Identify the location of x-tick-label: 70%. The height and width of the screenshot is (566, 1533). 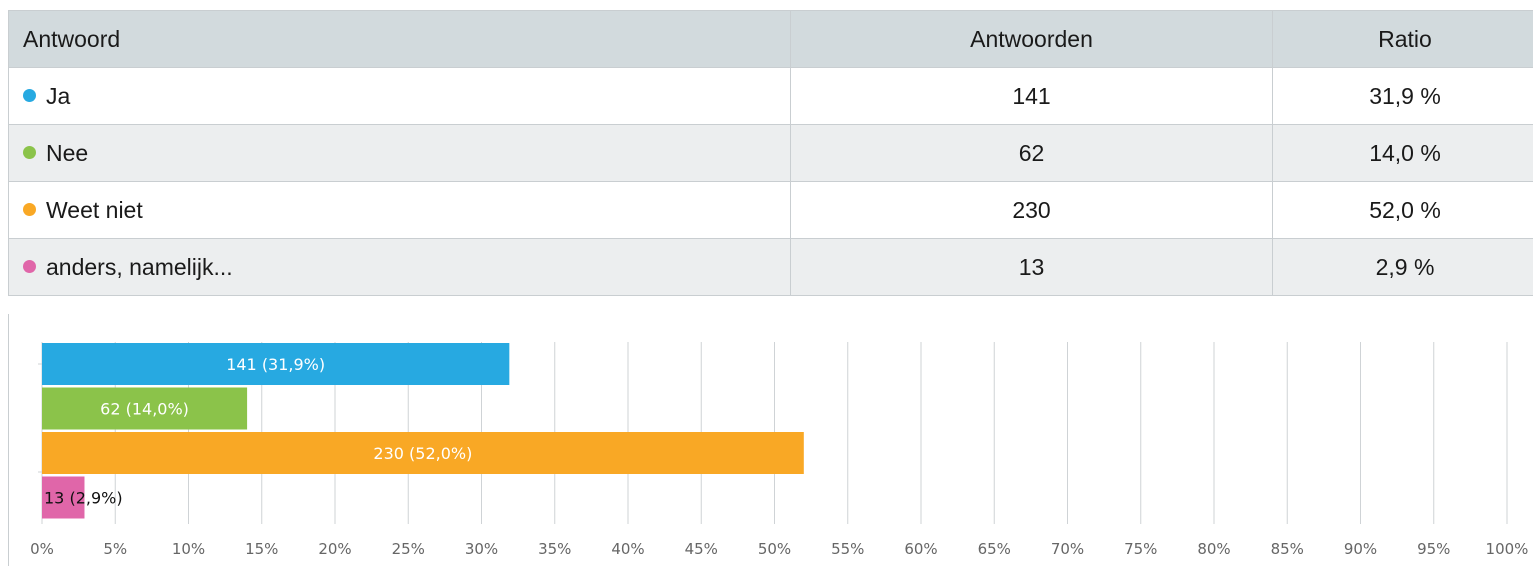
(1067, 549).